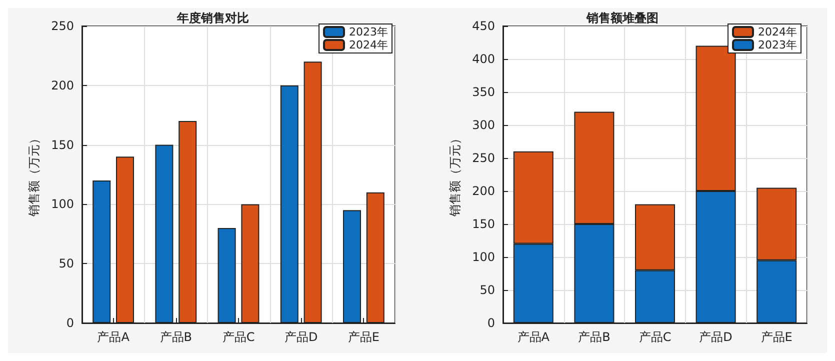  What do you see at coordinates (483, 92) in the screenshot?
I see `y-tick-label: 350` at bounding box center [483, 92].